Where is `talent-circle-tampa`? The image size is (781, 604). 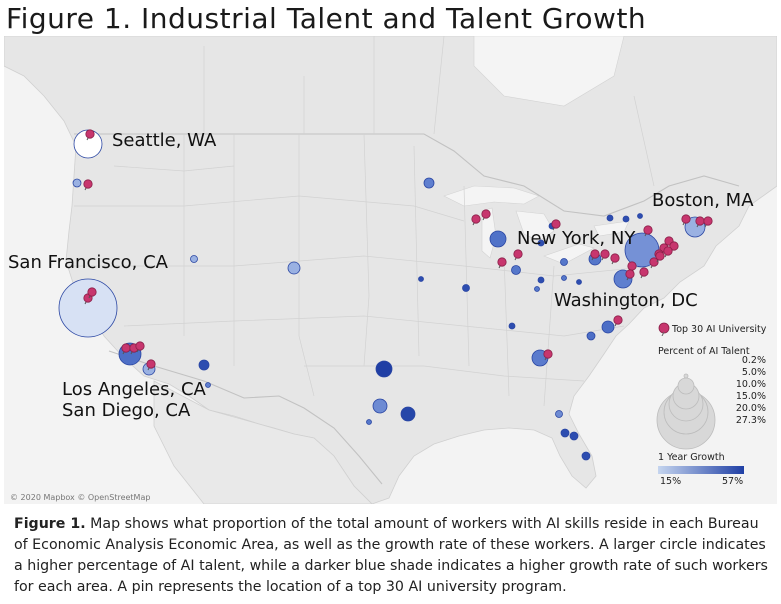
talent-circle-tampa is located at coordinates (574, 436).